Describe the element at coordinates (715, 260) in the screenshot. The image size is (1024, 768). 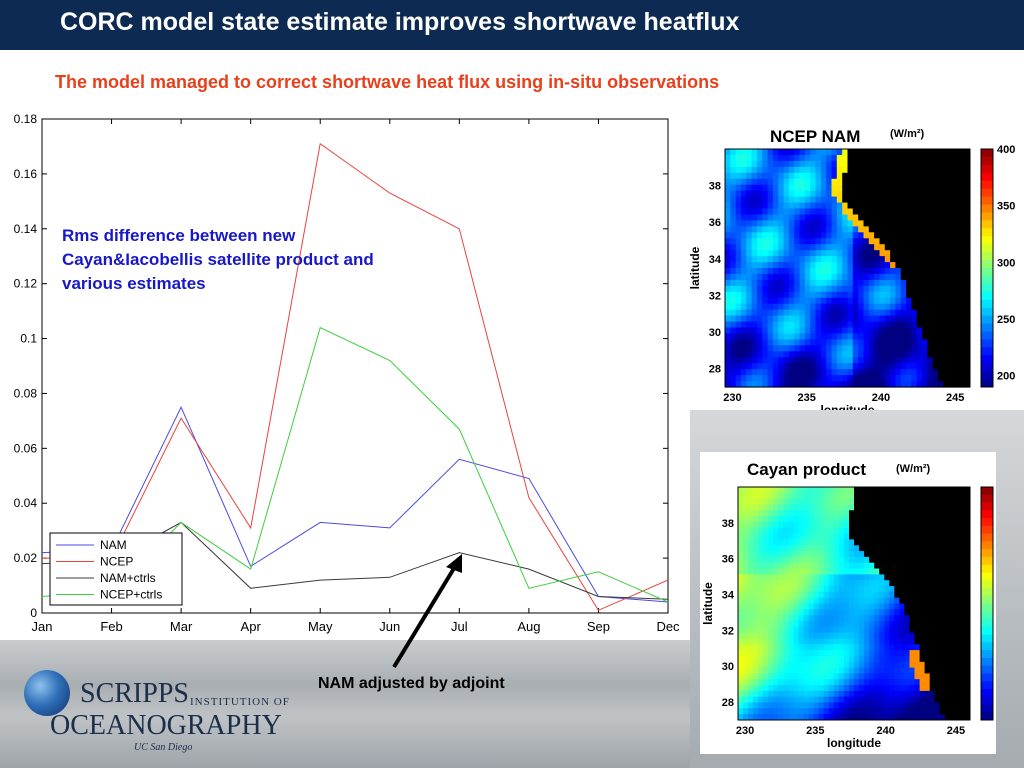
I see `map-y-tick-label: 34` at that location.